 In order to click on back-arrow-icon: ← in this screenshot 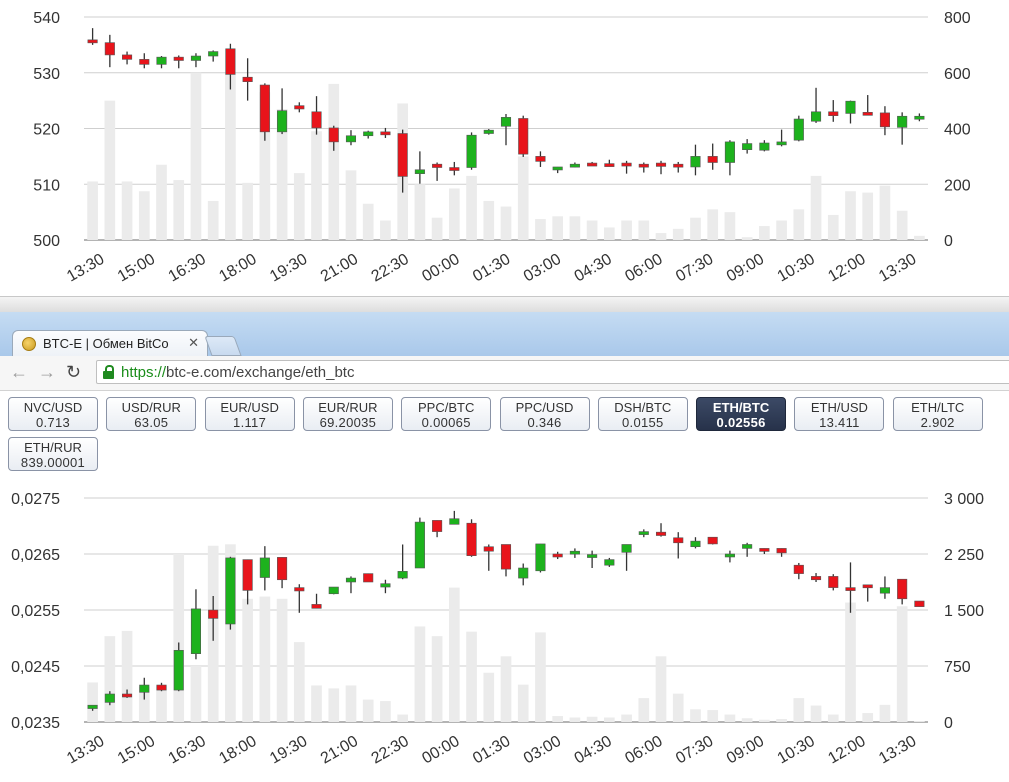, I will do `click(19, 372)`.